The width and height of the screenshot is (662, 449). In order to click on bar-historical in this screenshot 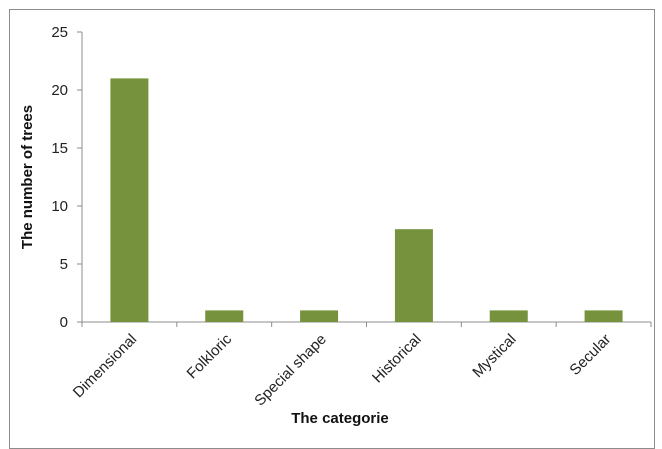, I will do `click(413, 275)`.